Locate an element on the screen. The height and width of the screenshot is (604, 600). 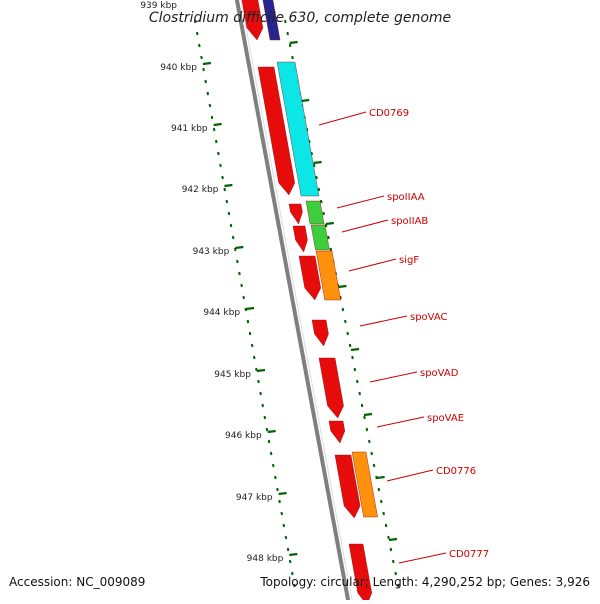
feature-arrow-spoVAE is located at coordinates (336, 432).